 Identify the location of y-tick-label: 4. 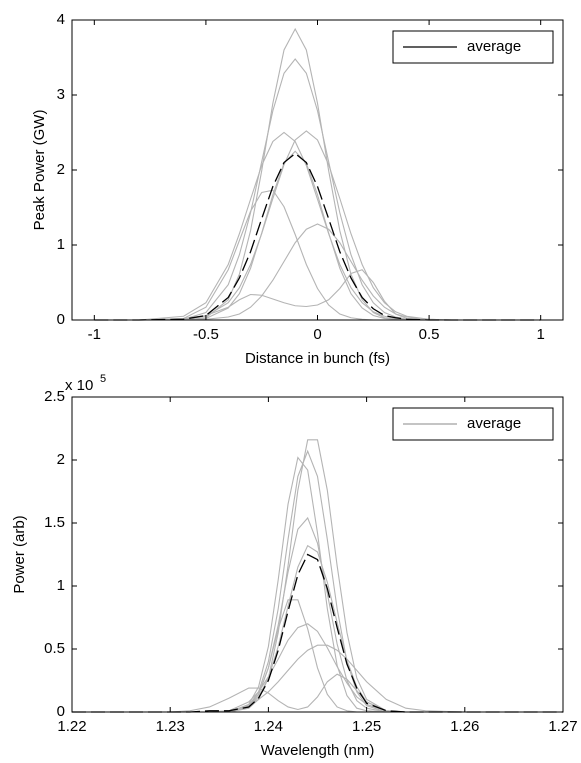
(61, 19).